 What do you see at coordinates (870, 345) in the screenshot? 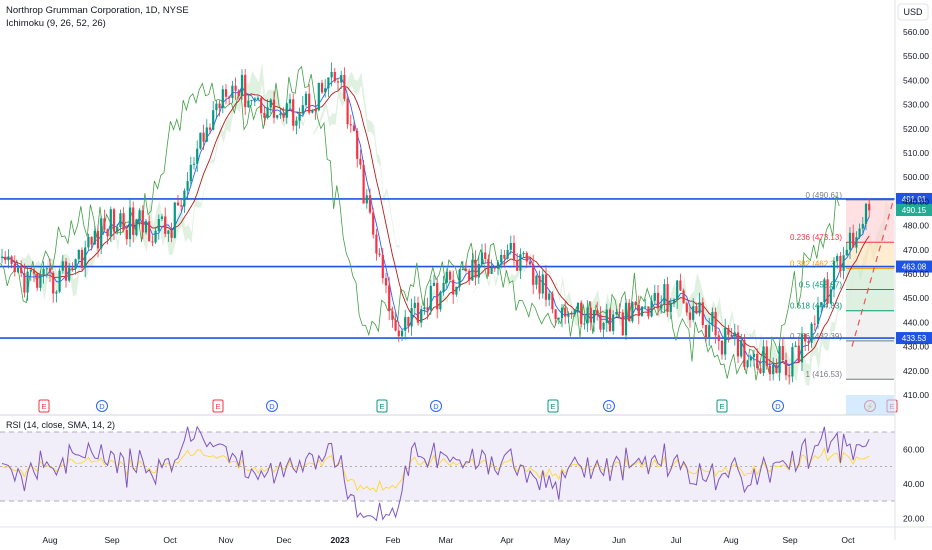
I see `fib-zone` at bounding box center [870, 345].